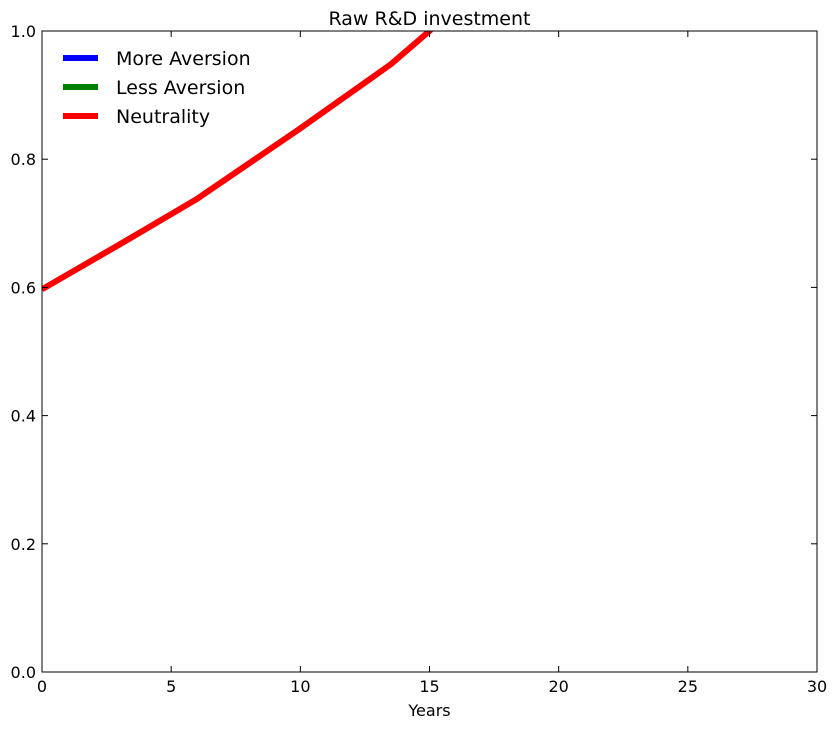  I want to click on x-tick-label: 5, so click(171, 686).